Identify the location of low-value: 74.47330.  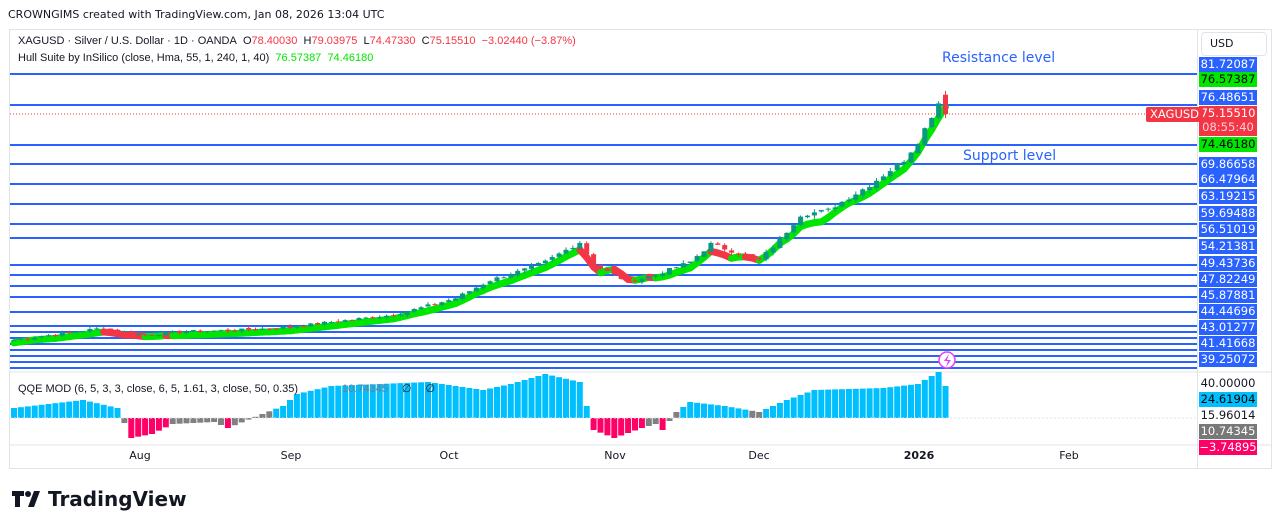
(392, 41).